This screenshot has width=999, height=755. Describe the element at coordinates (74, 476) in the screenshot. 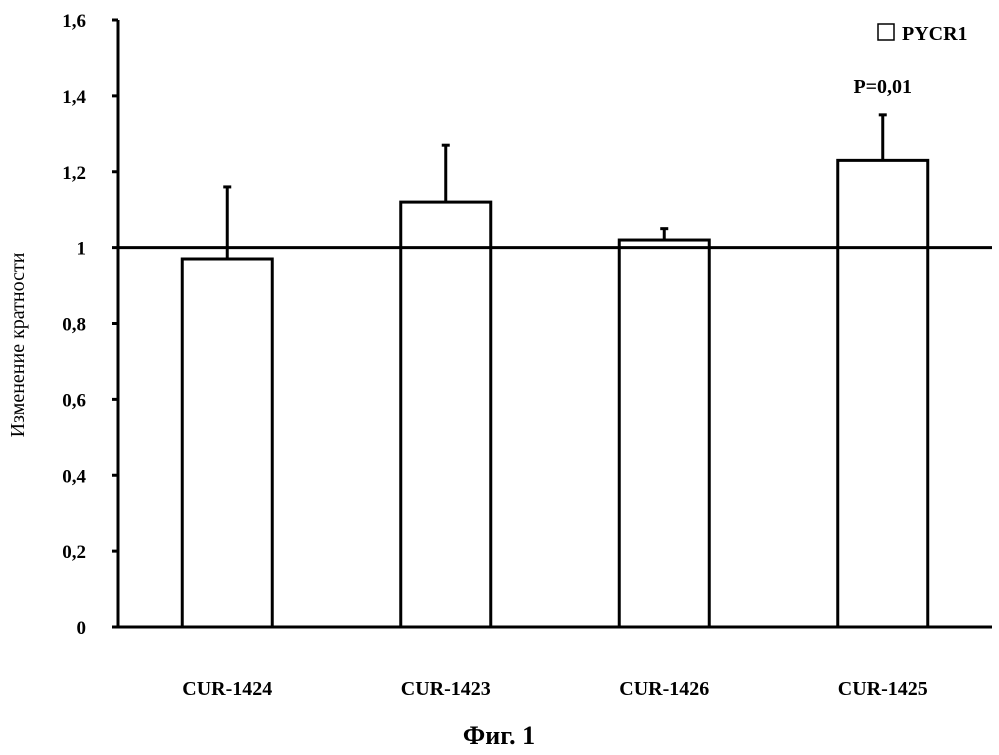

I see `y-tick-label: 0,4` at that location.